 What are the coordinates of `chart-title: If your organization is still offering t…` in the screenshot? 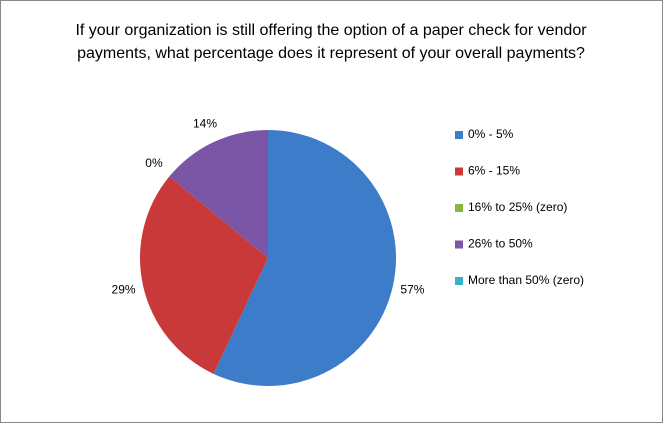 It's located at (331, 30).